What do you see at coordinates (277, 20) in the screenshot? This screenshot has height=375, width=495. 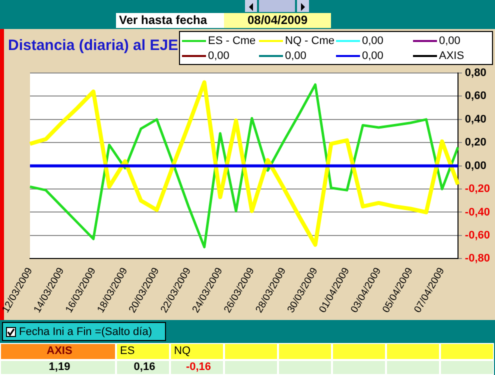 I see `text: 08/04/2009` at bounding box center [277, 20].